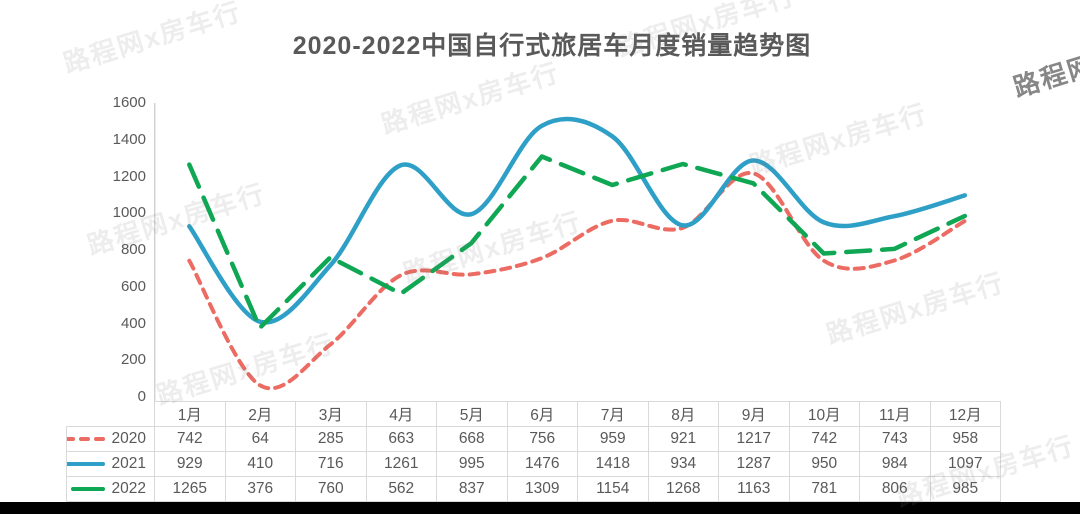  Describe the element at coordinates (895, 464) in the screenshot. I see `value-cell: 984` at that location.